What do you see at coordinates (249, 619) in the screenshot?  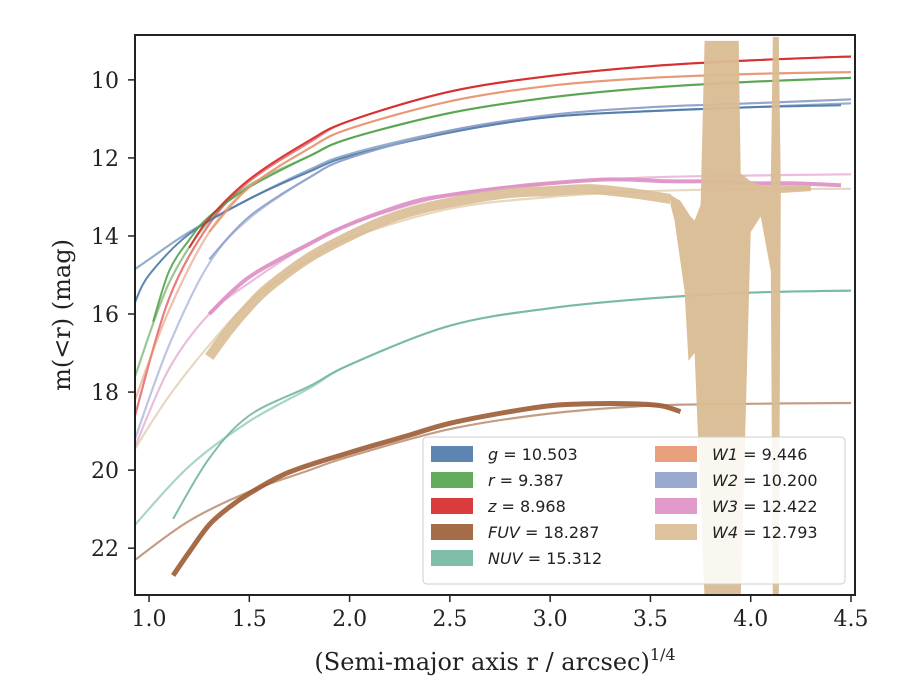 I see `x-tick-label: 1.5` at bounding box center [249, 619].